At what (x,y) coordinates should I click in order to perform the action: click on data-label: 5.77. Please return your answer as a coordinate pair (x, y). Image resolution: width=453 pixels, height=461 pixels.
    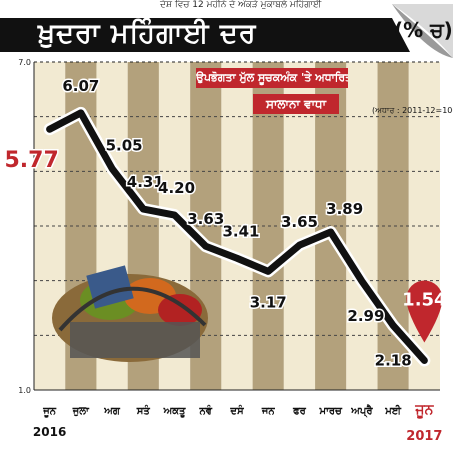
    Looking at the image, I should click on (31, 160).